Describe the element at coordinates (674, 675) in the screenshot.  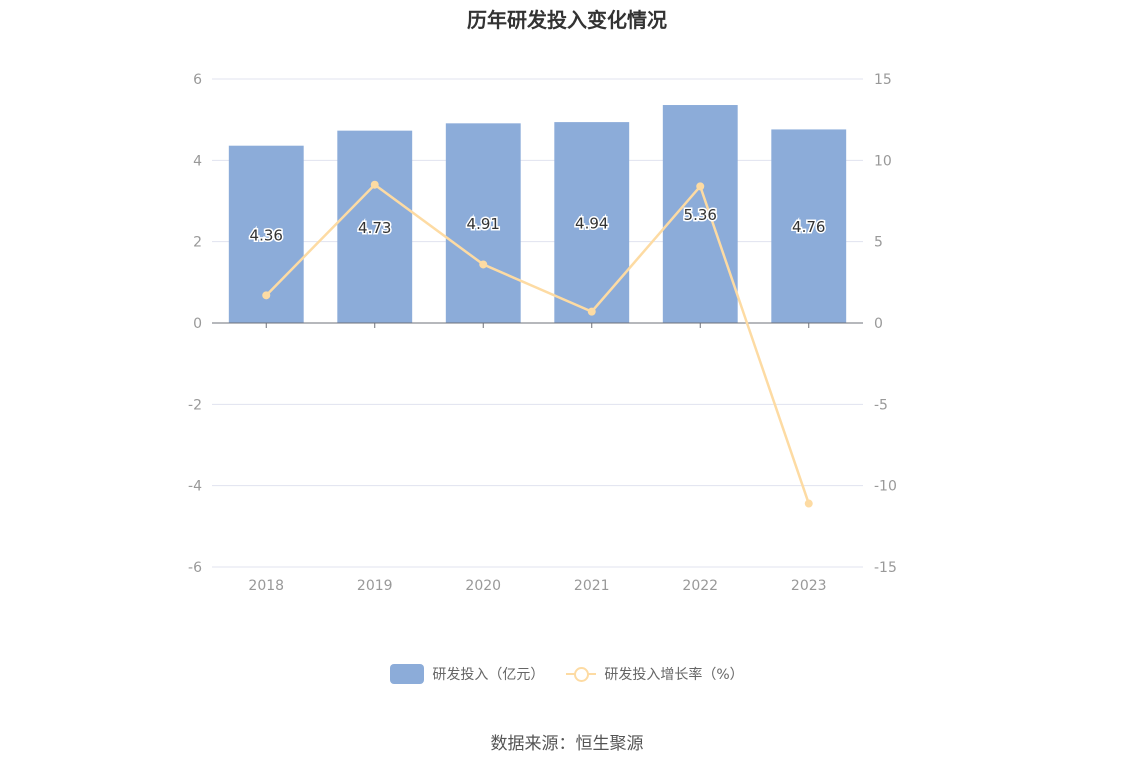
I see `legend-label-line: 研发投入增长率（%）` at that location.